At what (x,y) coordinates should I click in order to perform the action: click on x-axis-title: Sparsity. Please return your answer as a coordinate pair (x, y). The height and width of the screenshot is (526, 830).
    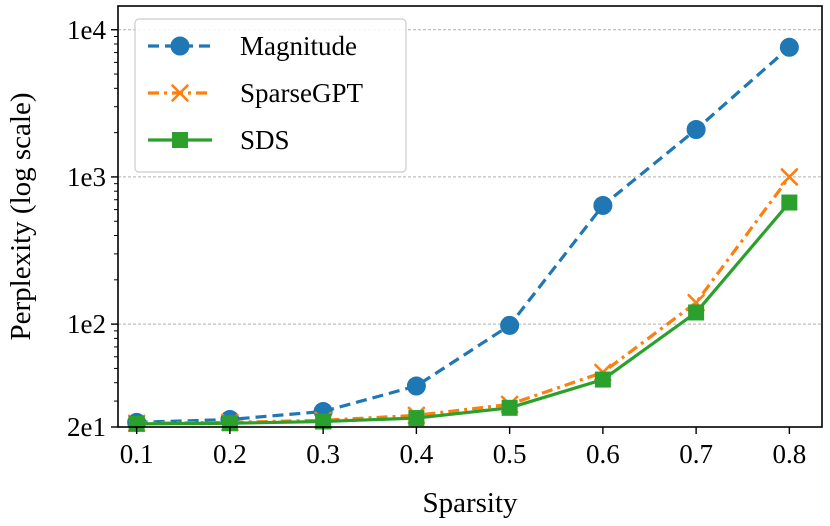
    Looking at the image, I should click on (470, 503).